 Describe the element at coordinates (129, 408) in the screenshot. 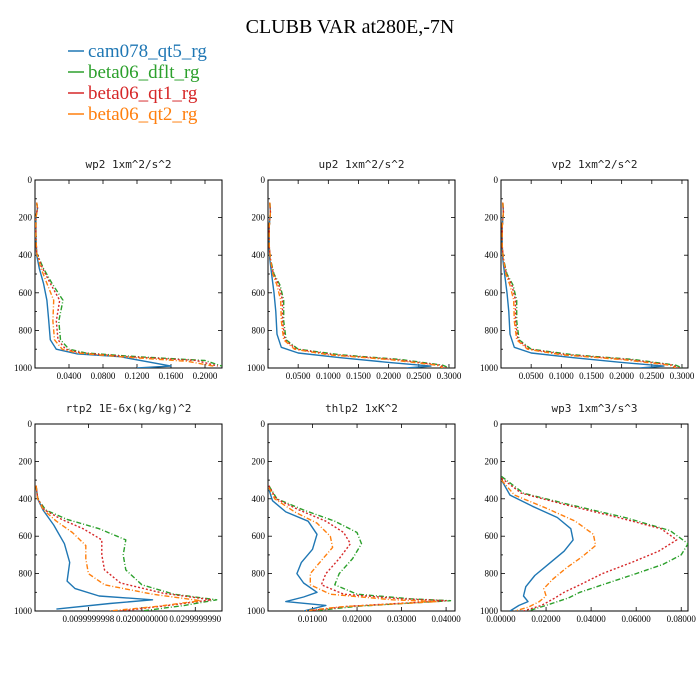

I see `panel-title: rtp2 1E-6x(kg/kg)^2` at that location.